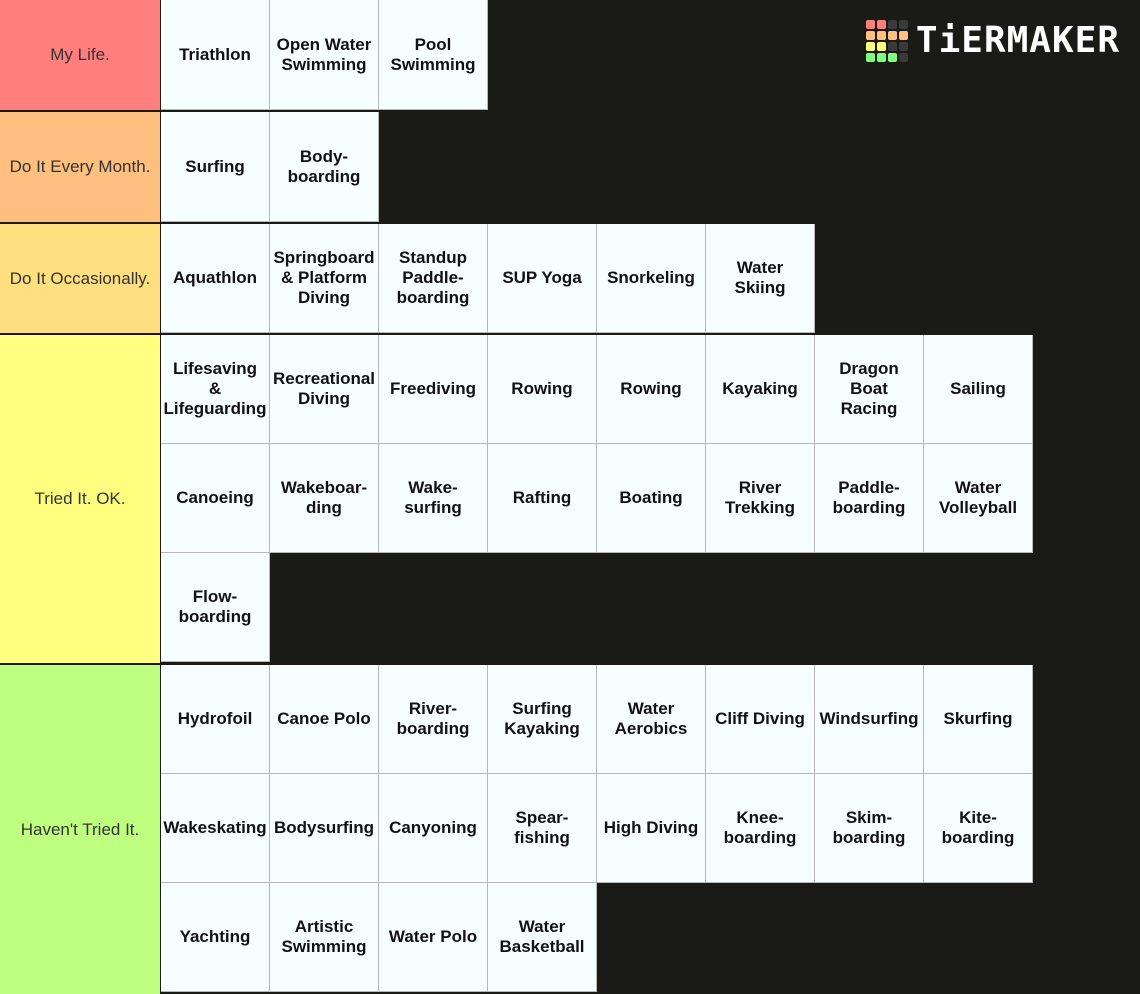 Image resolution: width=1140 pixels, height=994 pixels. What do you see at coordinates (760, 278) in the screenshot?
I see `tier-item: Water Skiing` at bounding box center [760, 278].